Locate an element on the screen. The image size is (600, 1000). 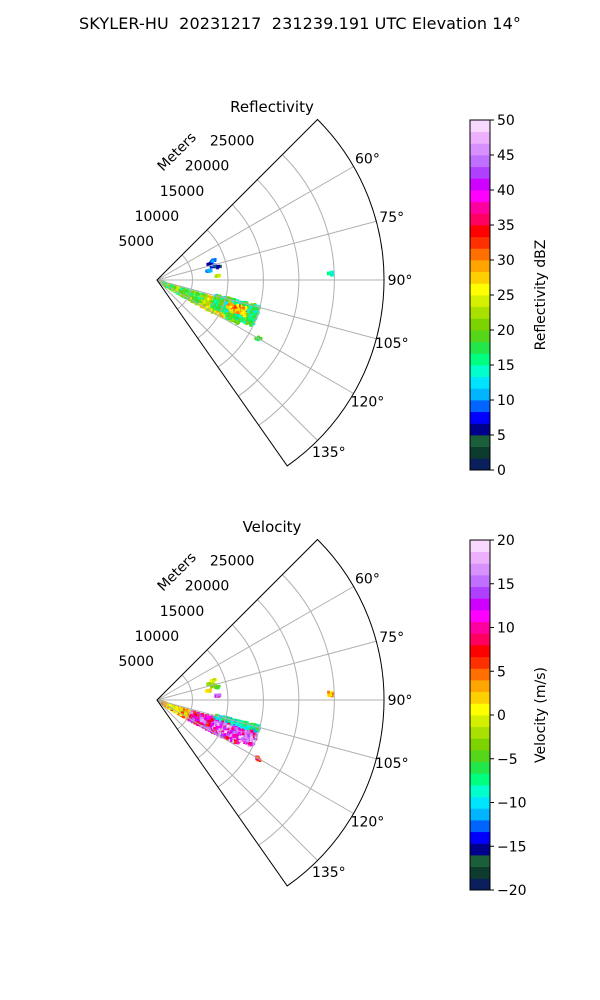
colorbar-tick-label: 50 is located at coordinates (506, 121).